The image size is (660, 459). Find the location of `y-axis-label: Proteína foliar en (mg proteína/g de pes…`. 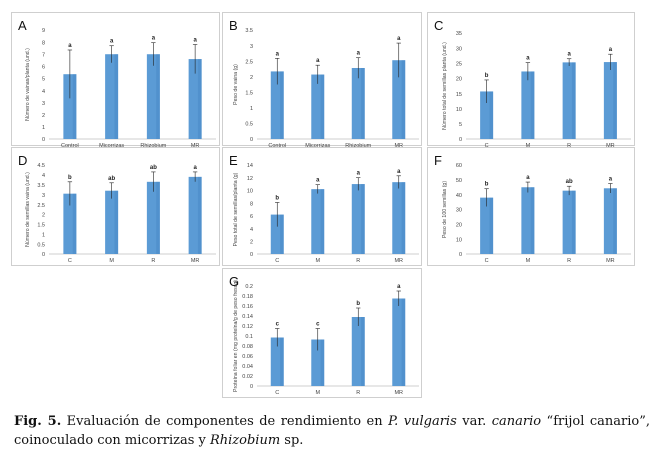

y-axis-label: Proteína foliar en (mg proteína/g de pes… is located at coordinates (236, 336).